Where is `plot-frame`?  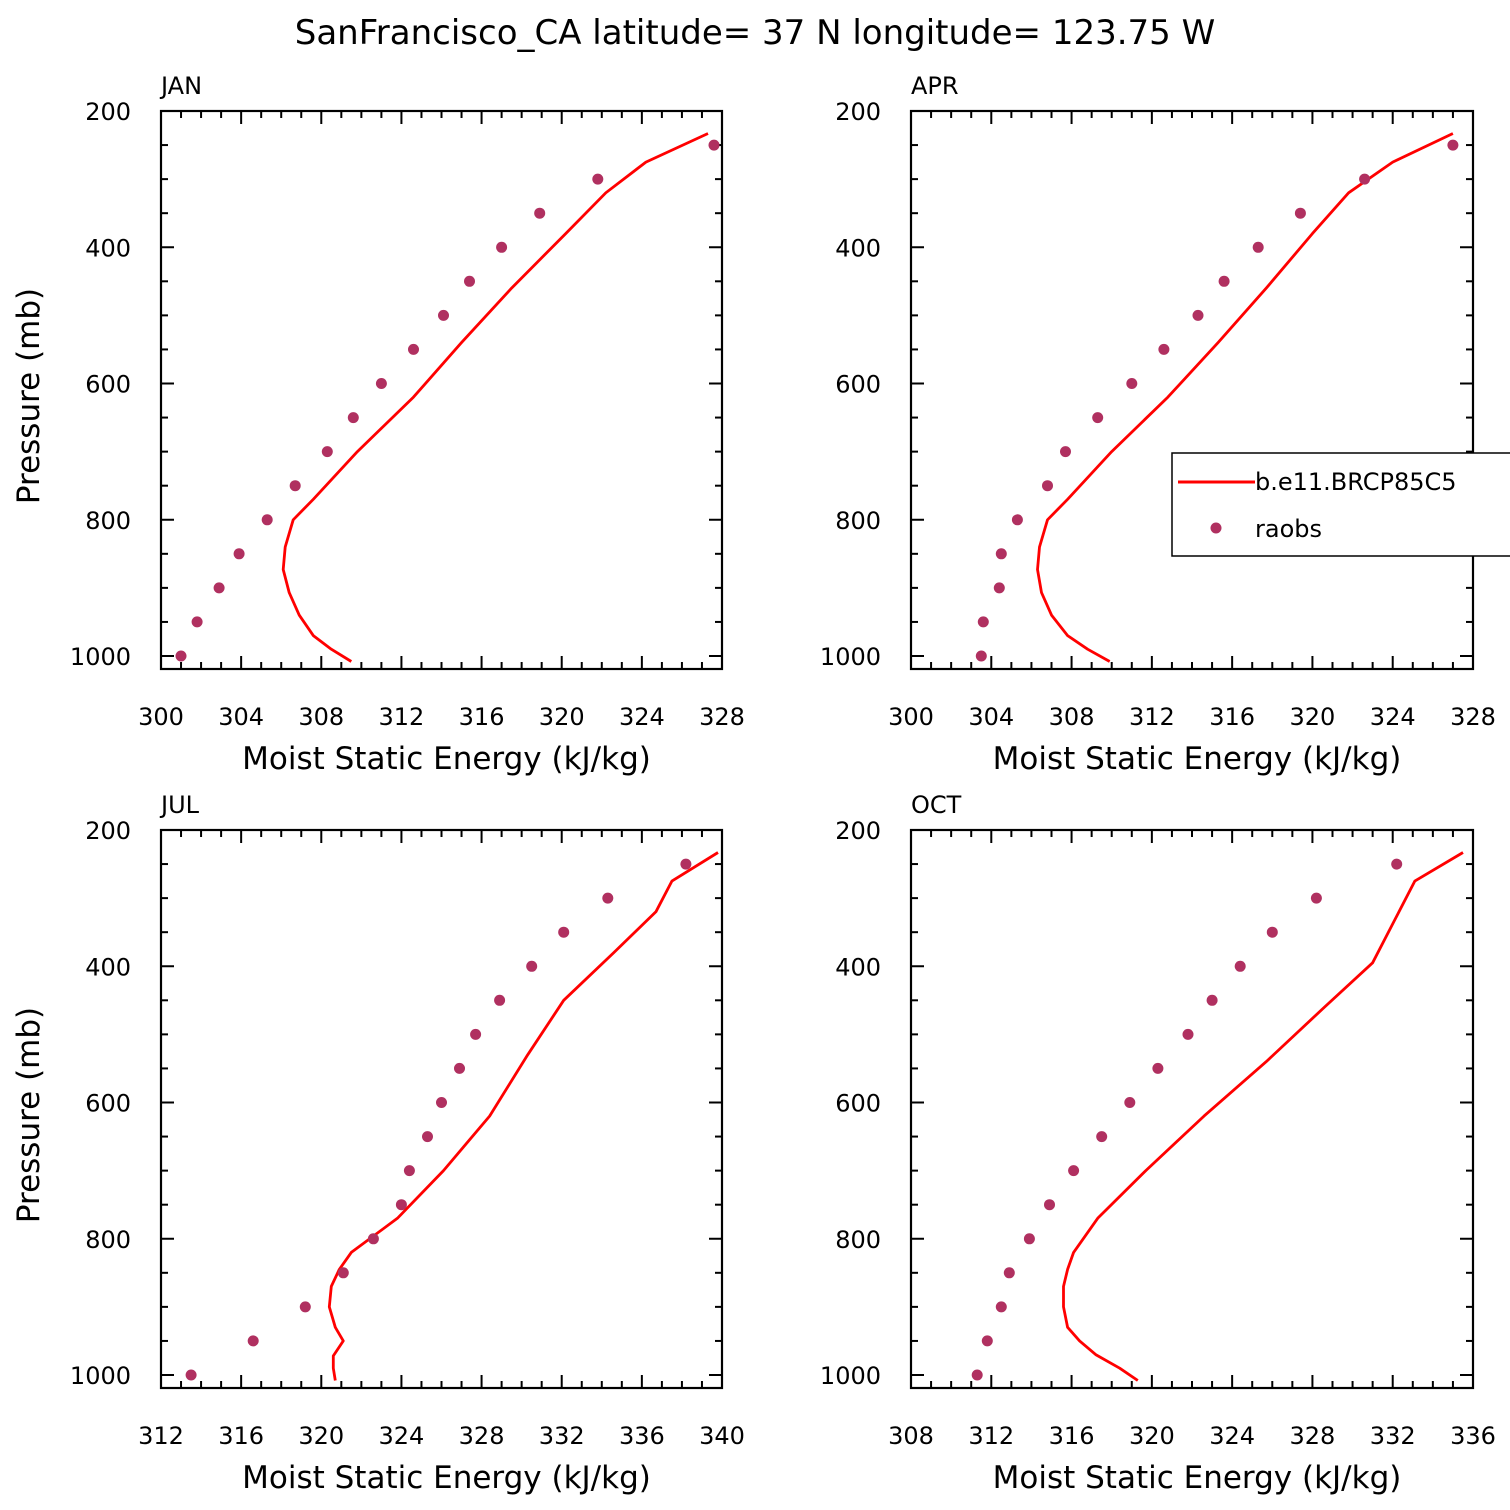
plot-frame is located at coordinates (441, 390).